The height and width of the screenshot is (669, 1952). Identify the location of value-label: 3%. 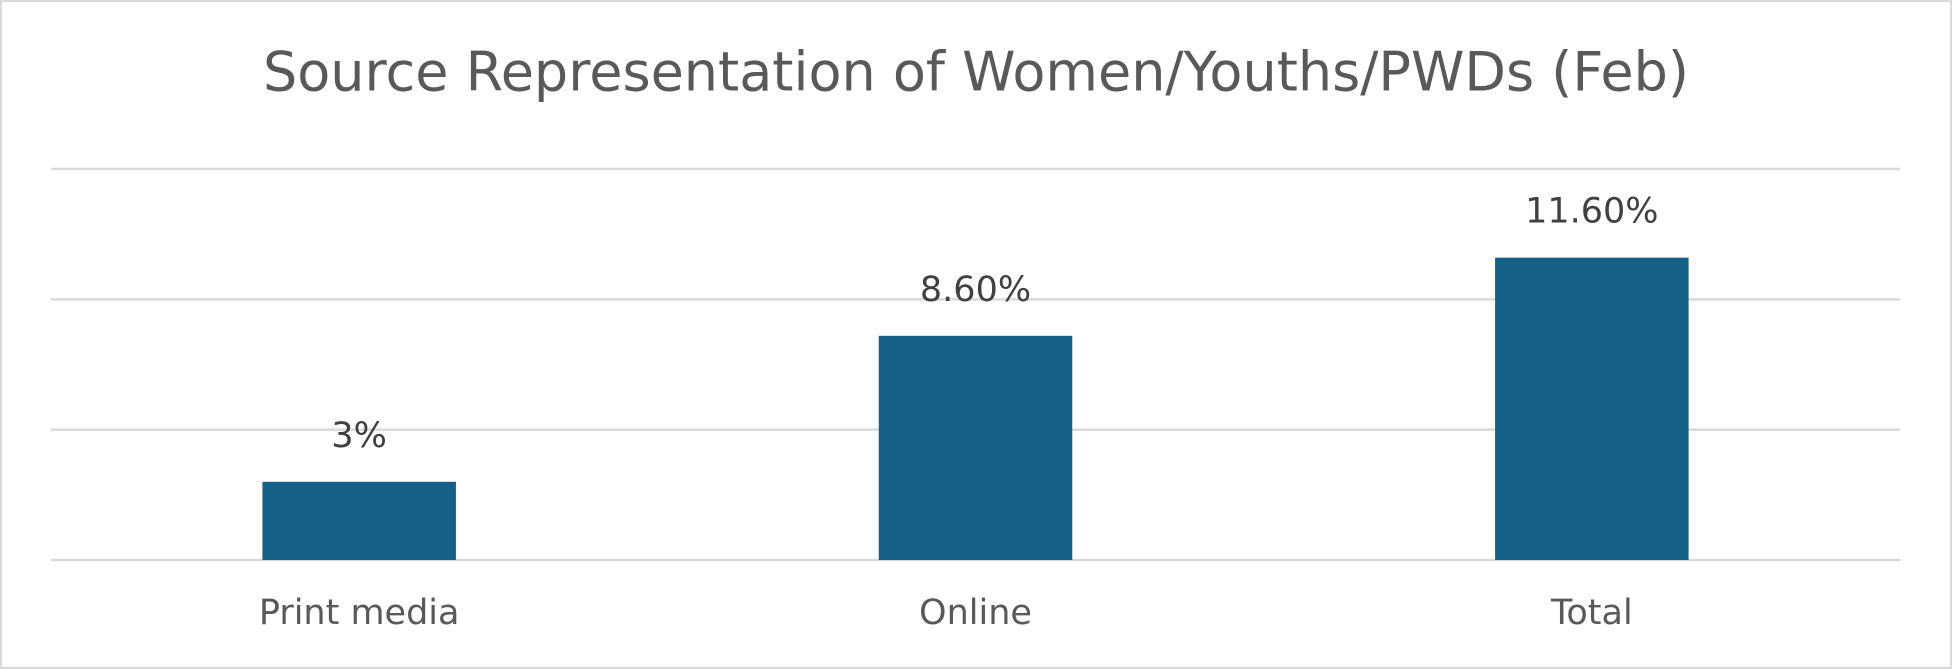
(359, 436).